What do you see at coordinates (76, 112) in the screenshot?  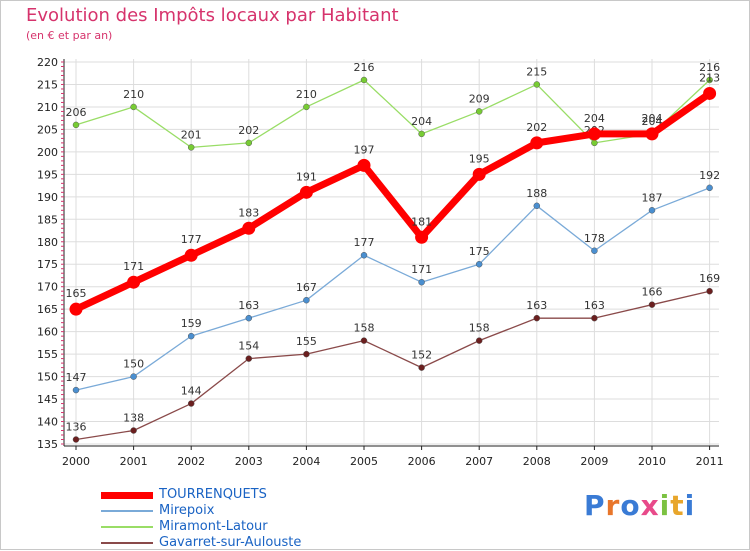 I see `data-label: 206` at bounding box center [76, 112].